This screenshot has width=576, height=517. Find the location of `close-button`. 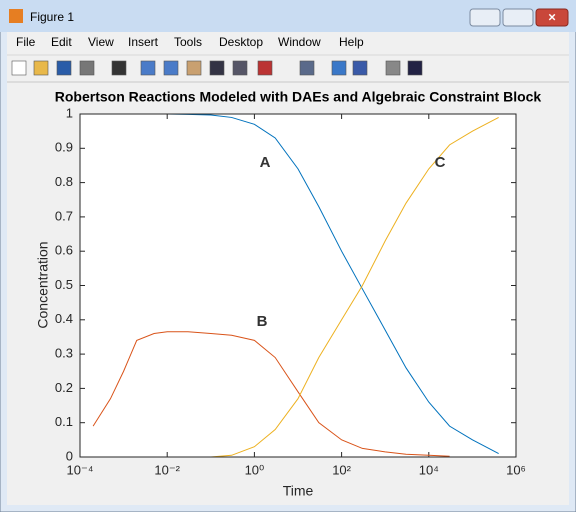

close-button is located at coordinates (552, 17).